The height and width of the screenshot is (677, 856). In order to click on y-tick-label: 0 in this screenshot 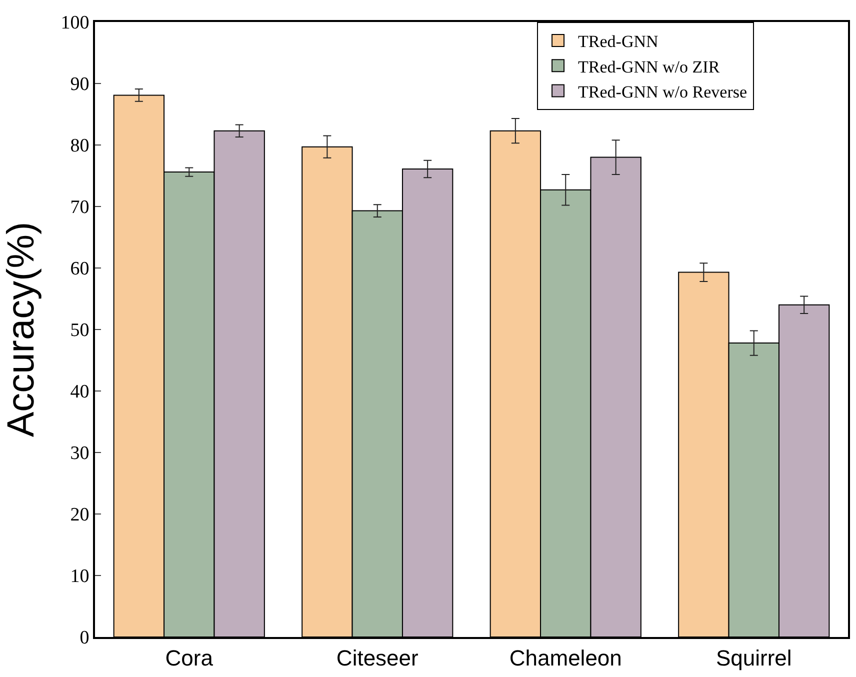, I will do `click(85, 638)`.